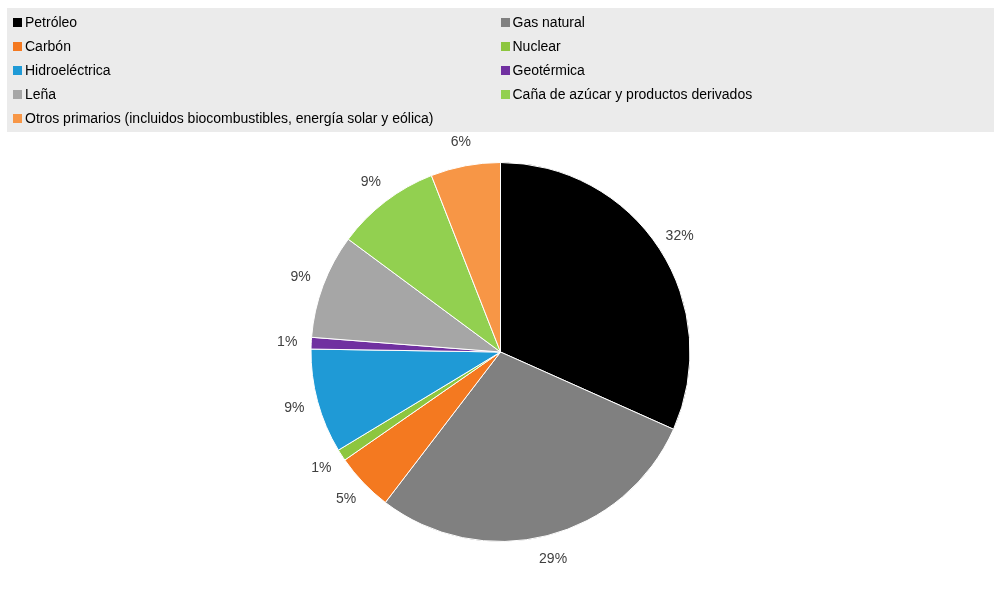  I want to click on legend-label: Otros primarios (incluidos biocombustibles, energía solar y eólica), so click(229, 118).